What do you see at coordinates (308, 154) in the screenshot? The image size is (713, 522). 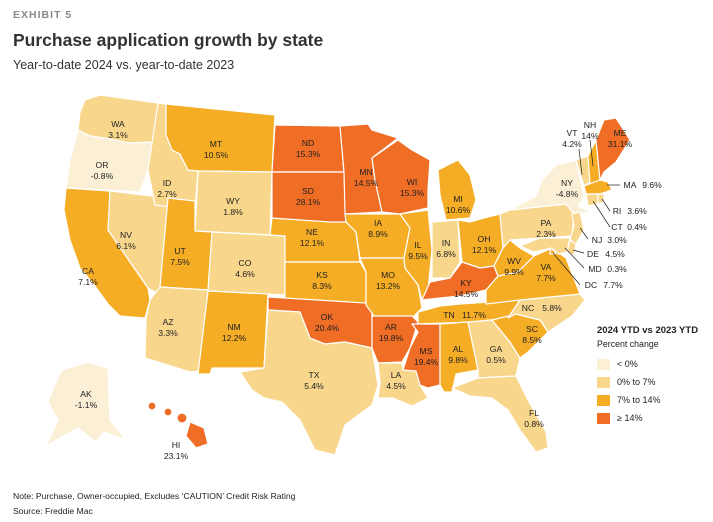 I see `label-ND-value: 15.3%` at bounding box center [308, 154].